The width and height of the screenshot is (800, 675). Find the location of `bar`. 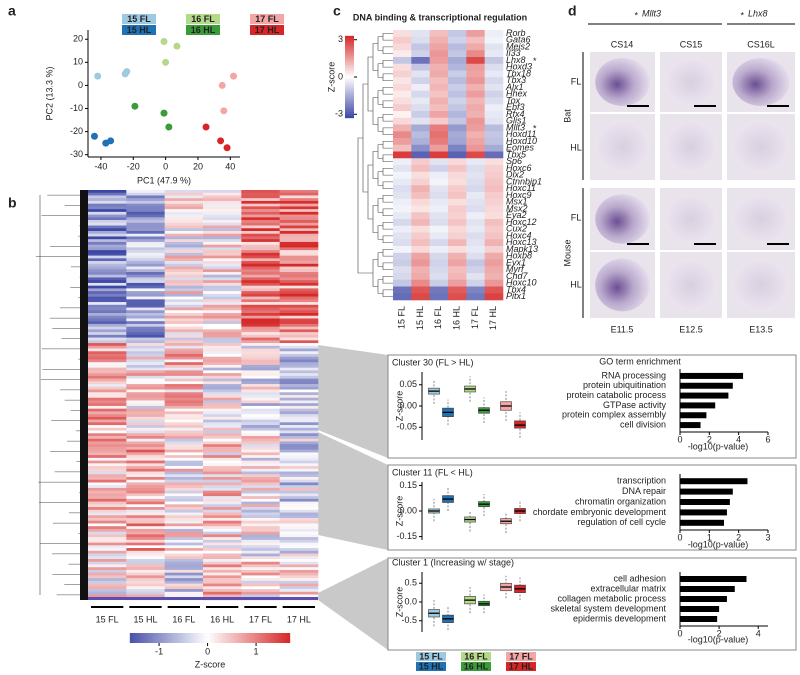

bar is located at coordinates (713, 579).